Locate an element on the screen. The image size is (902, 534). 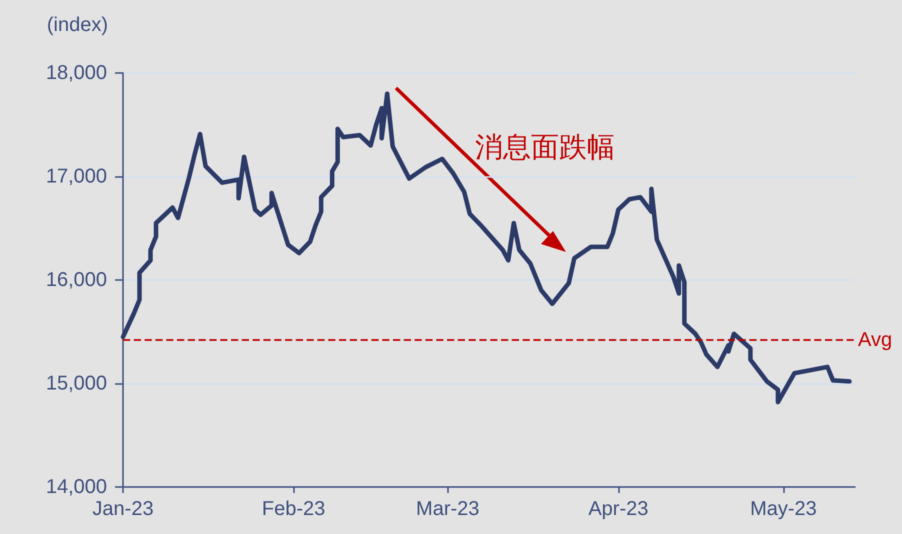
x-tick-label: May-23 is located at coordinates (783, 509).